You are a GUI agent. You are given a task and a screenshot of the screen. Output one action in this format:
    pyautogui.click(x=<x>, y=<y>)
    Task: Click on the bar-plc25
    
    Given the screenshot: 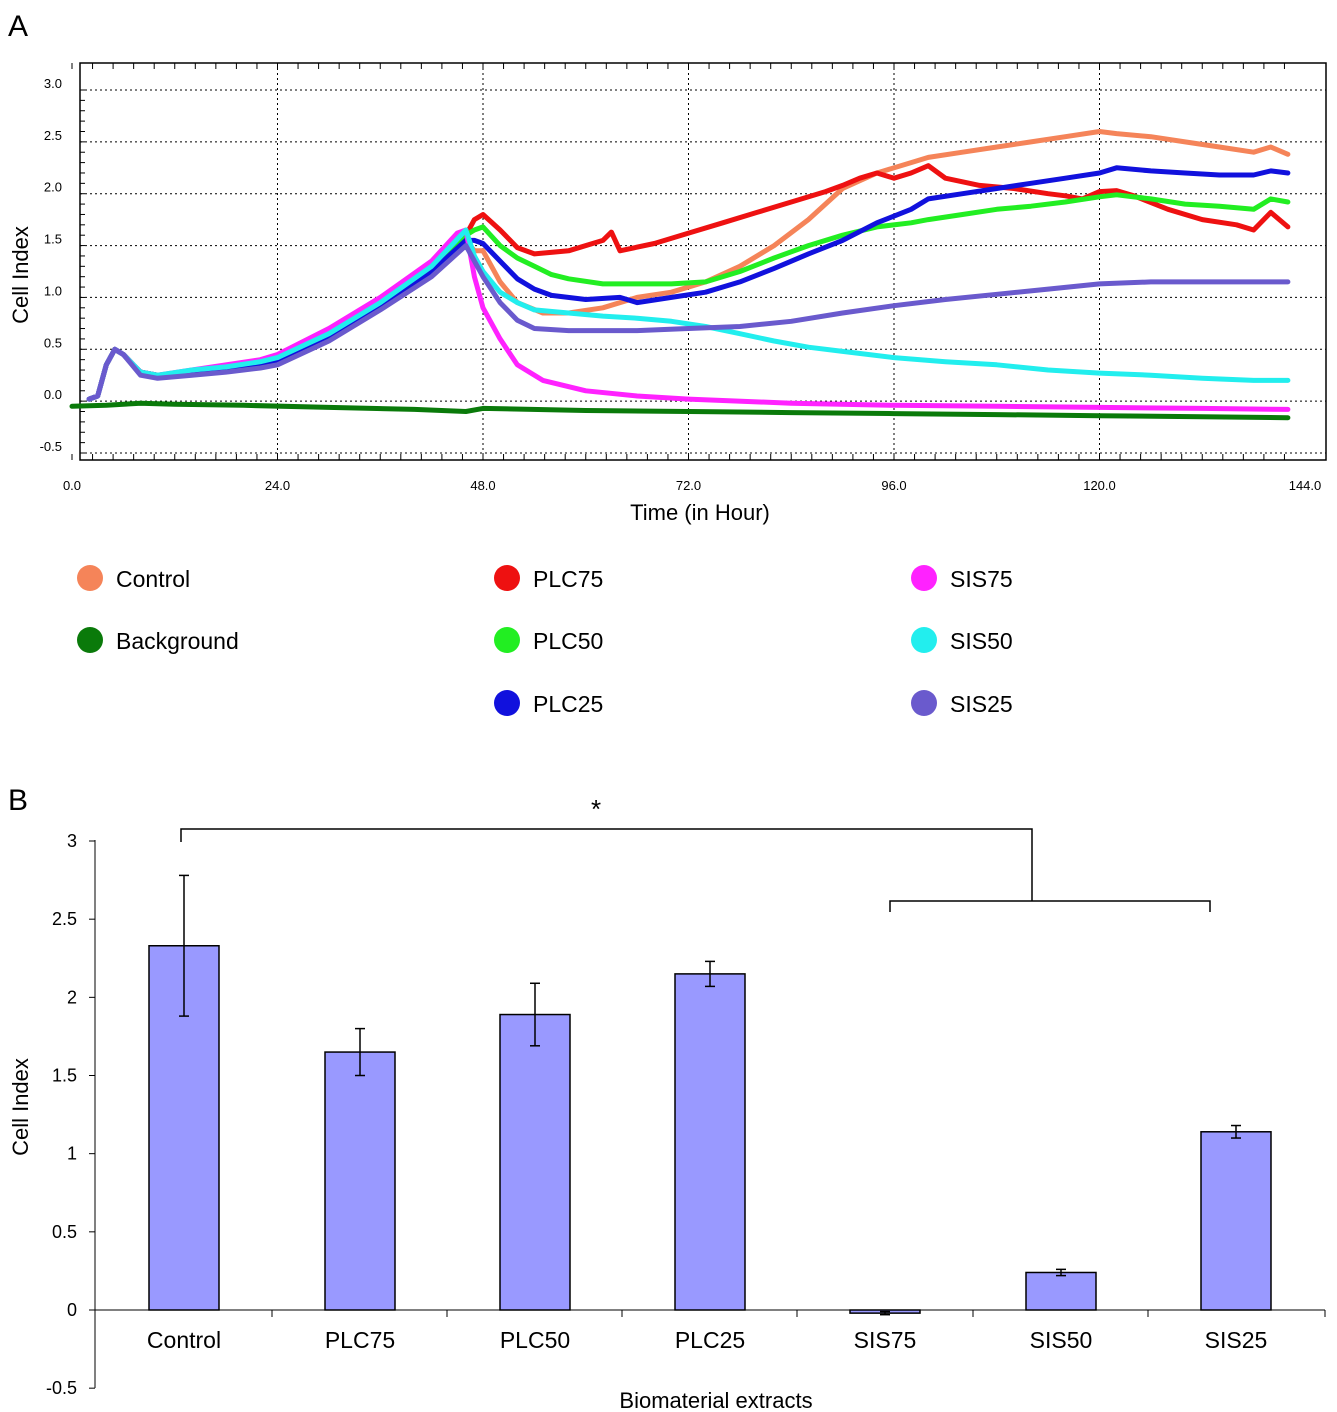 What is the action you would take?
    pyautogui.click(x=710, y=1142)
    